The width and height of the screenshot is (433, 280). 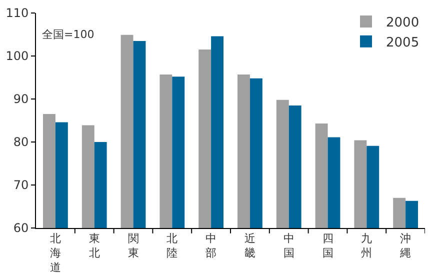 I want to click on y-tick-label: 60, so click(x=21, y=228).